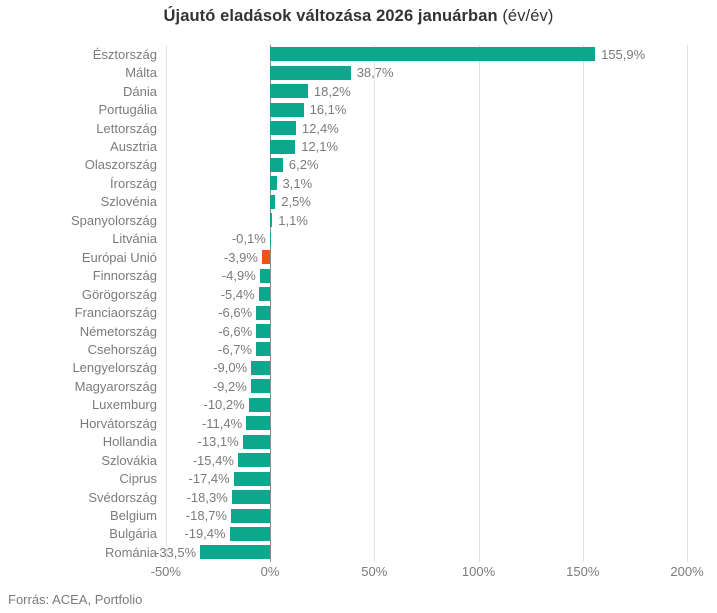 Image resolution: width=717 pixels, height=613 pixels. What do you see at coordinates (119, 294) in the screenshot?
I see `category-label: Görögország` at bounding box center [119, 294].